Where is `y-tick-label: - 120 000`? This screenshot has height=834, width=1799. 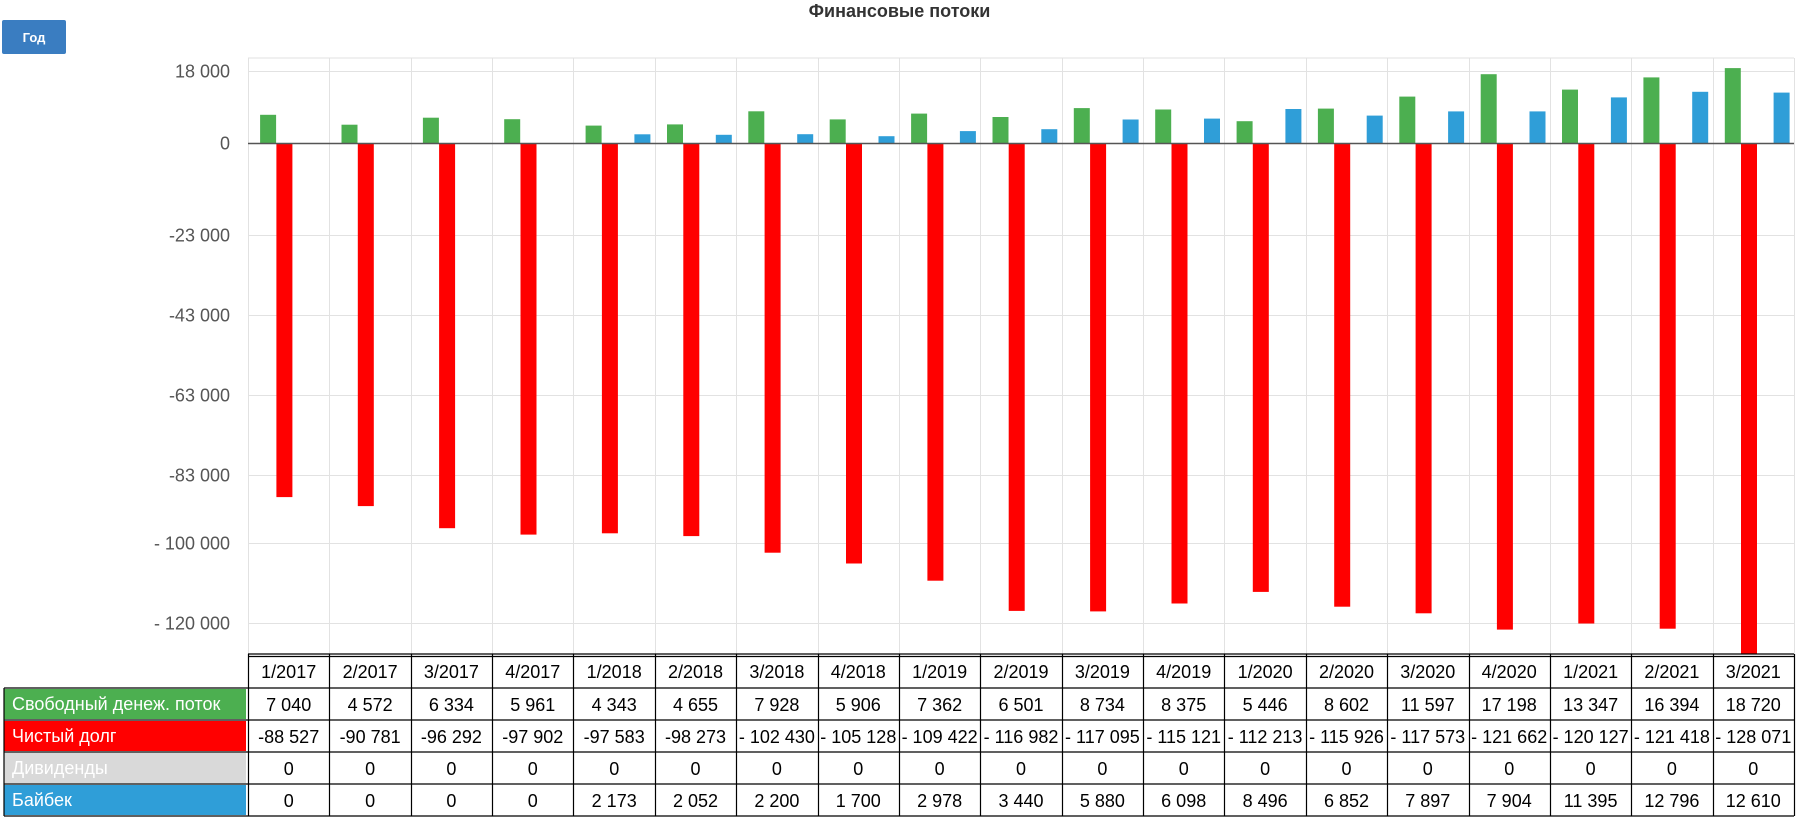
y-tick-label: - 120 000 is located at coordinates (192, 624).